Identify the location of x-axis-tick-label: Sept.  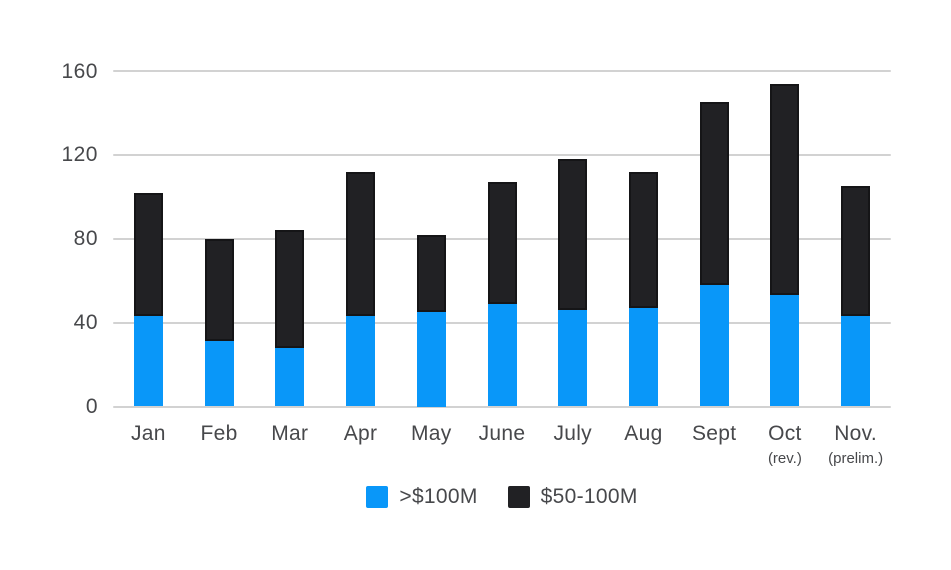
(714, 433).